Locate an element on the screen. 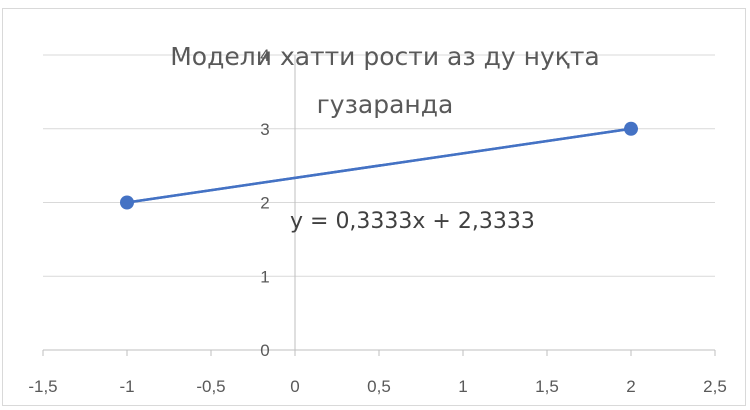 The width and height of the screenshot is (750, 410). x-tick-label: 1,5 is located at coordinates (547, 386).